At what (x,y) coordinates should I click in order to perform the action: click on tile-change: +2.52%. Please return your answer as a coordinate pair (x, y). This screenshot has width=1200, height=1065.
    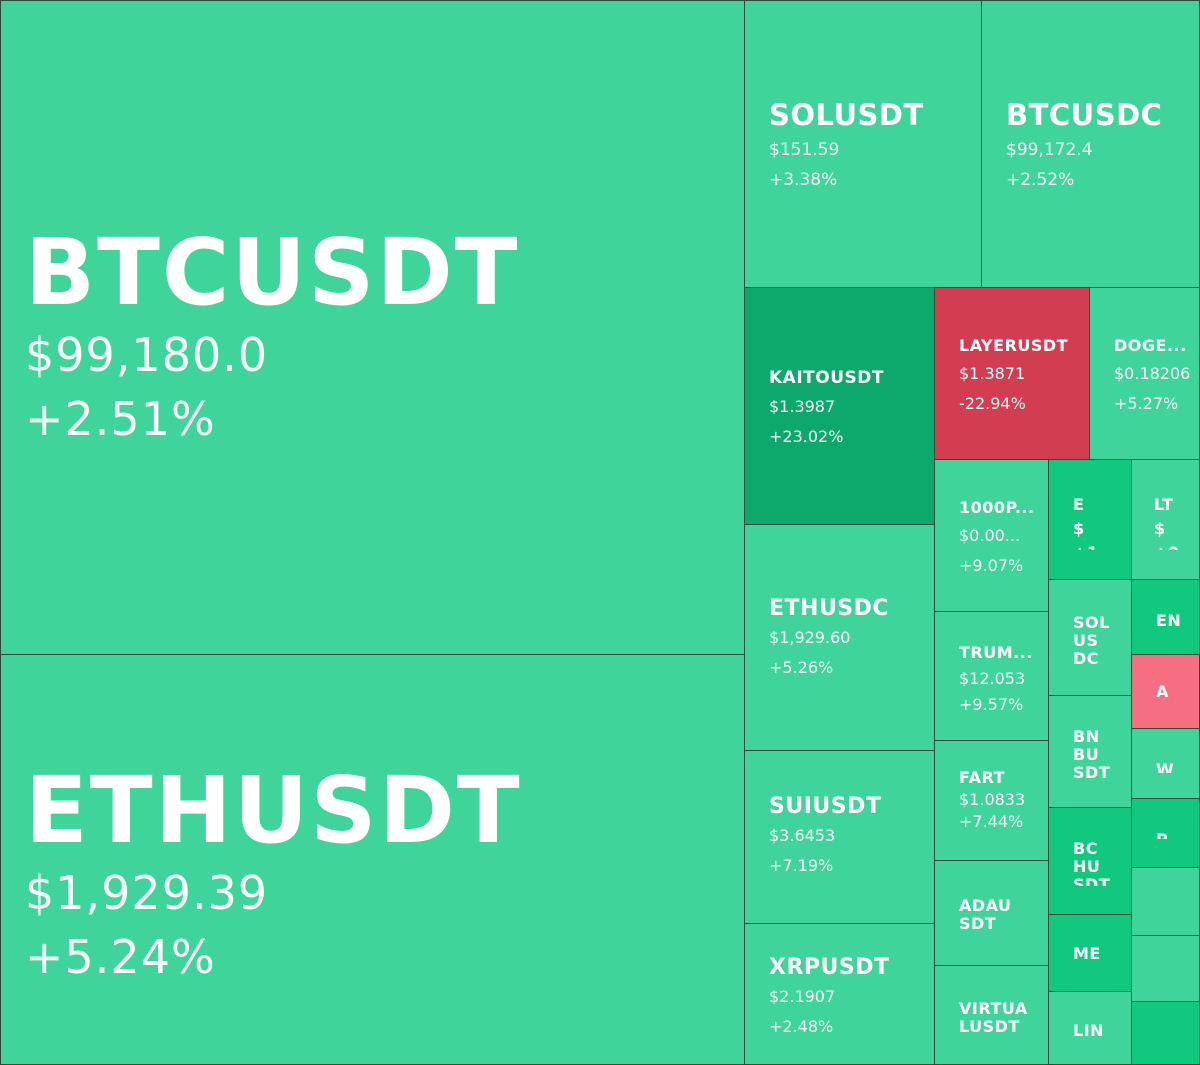
    Looking at the image, I should click on (1040, 180).